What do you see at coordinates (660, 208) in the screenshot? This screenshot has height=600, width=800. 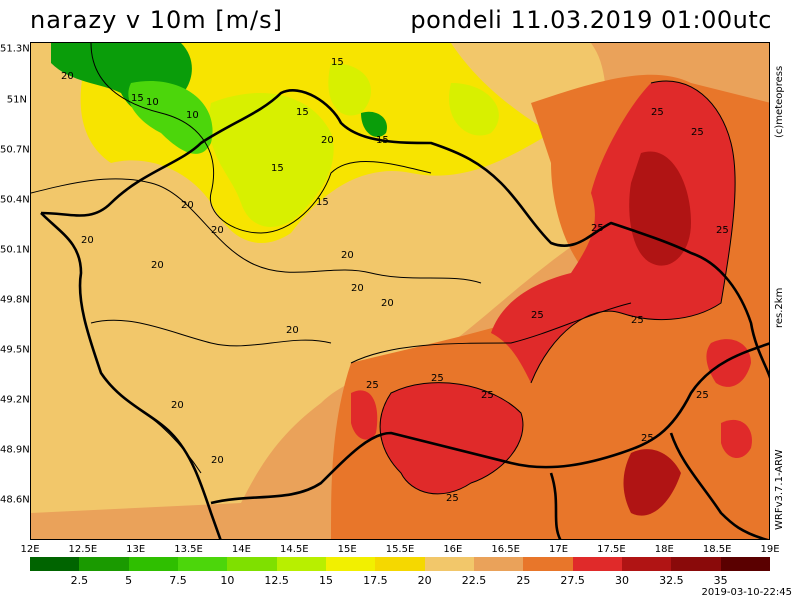 I see `field-darkred-ne` at bounding box center [660, 208].